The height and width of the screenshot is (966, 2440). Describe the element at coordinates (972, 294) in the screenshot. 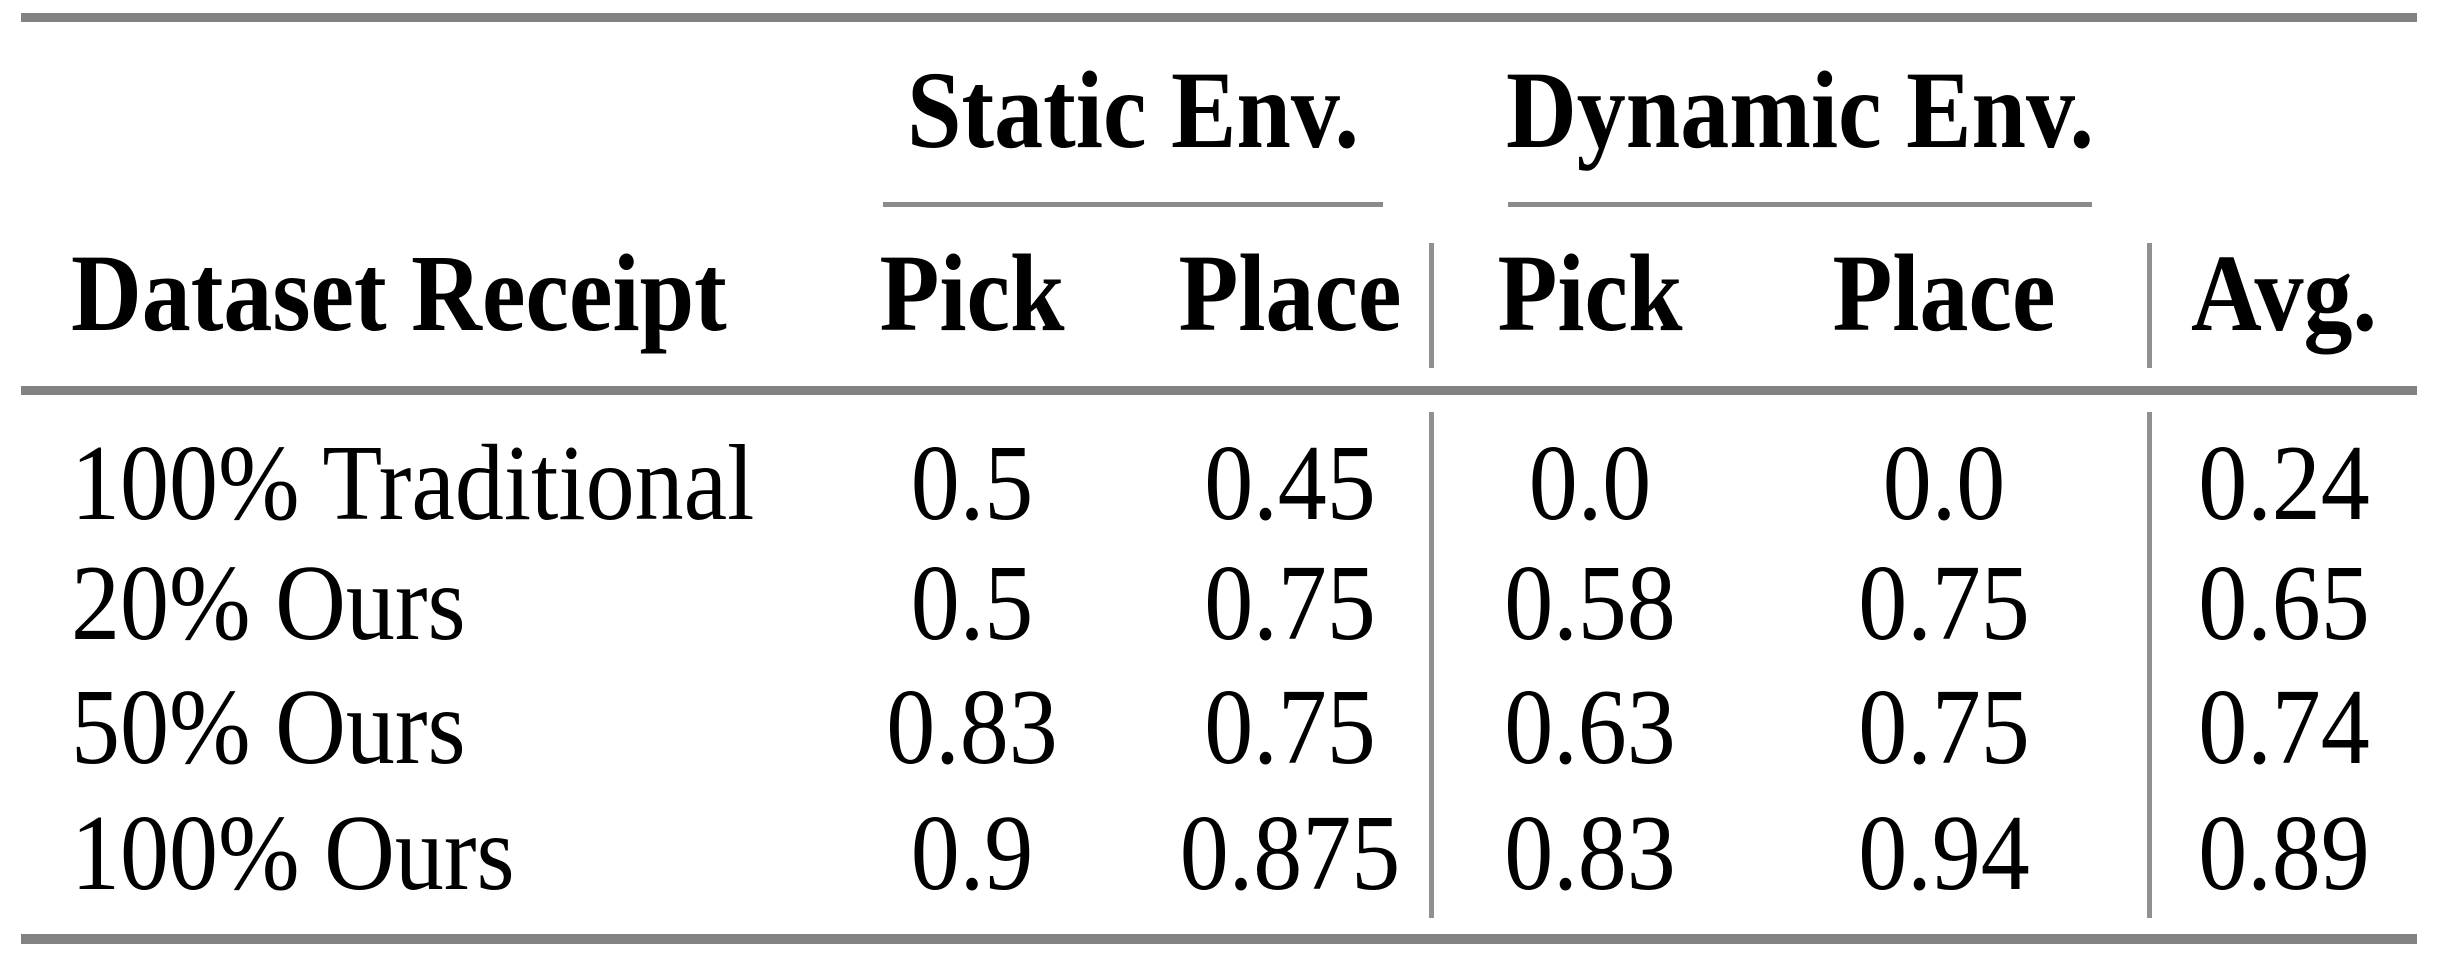

I see `col-header-static-pick: Pick` at that location.